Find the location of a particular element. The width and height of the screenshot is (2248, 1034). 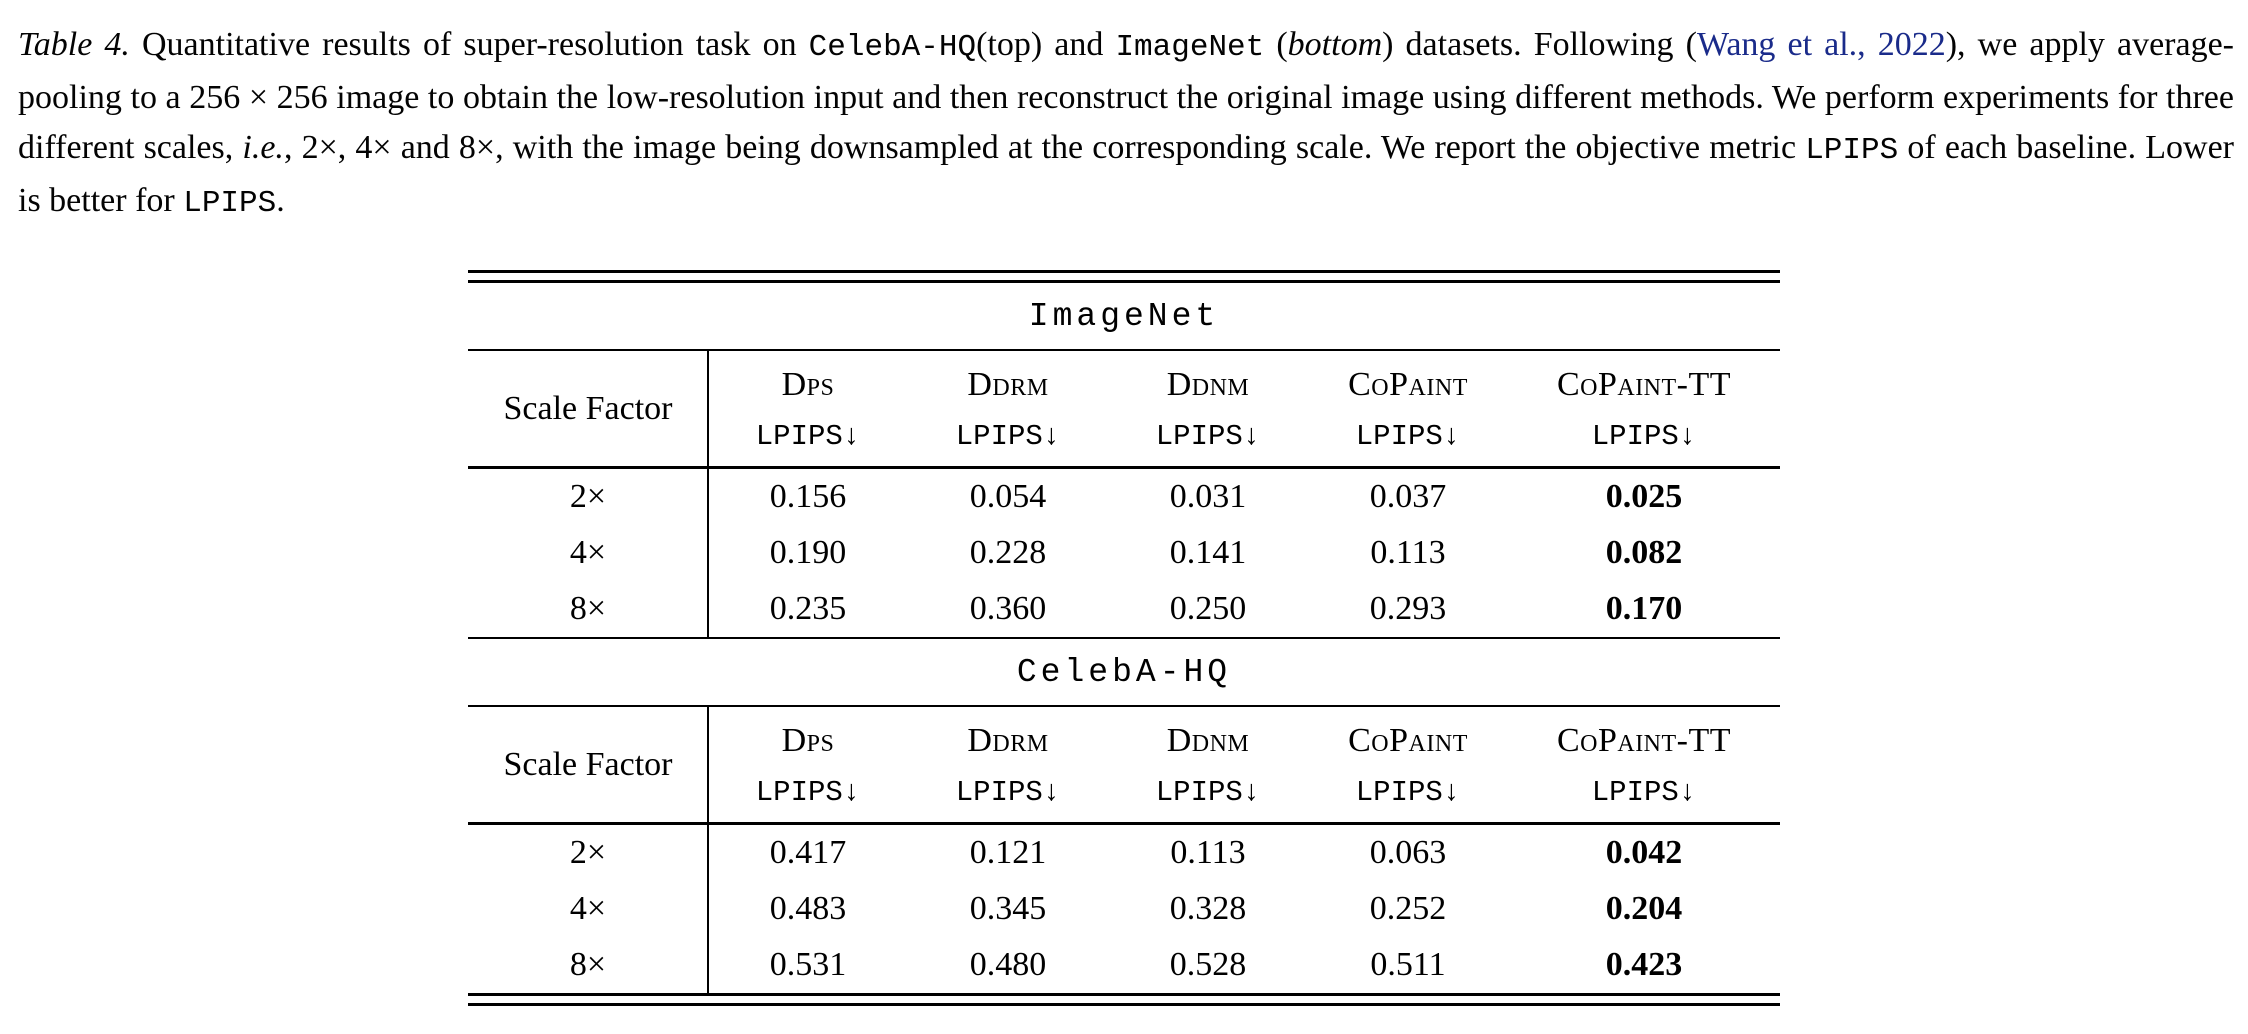

lpips-value-cell: 0.156 is located at coordinates (808, 497).